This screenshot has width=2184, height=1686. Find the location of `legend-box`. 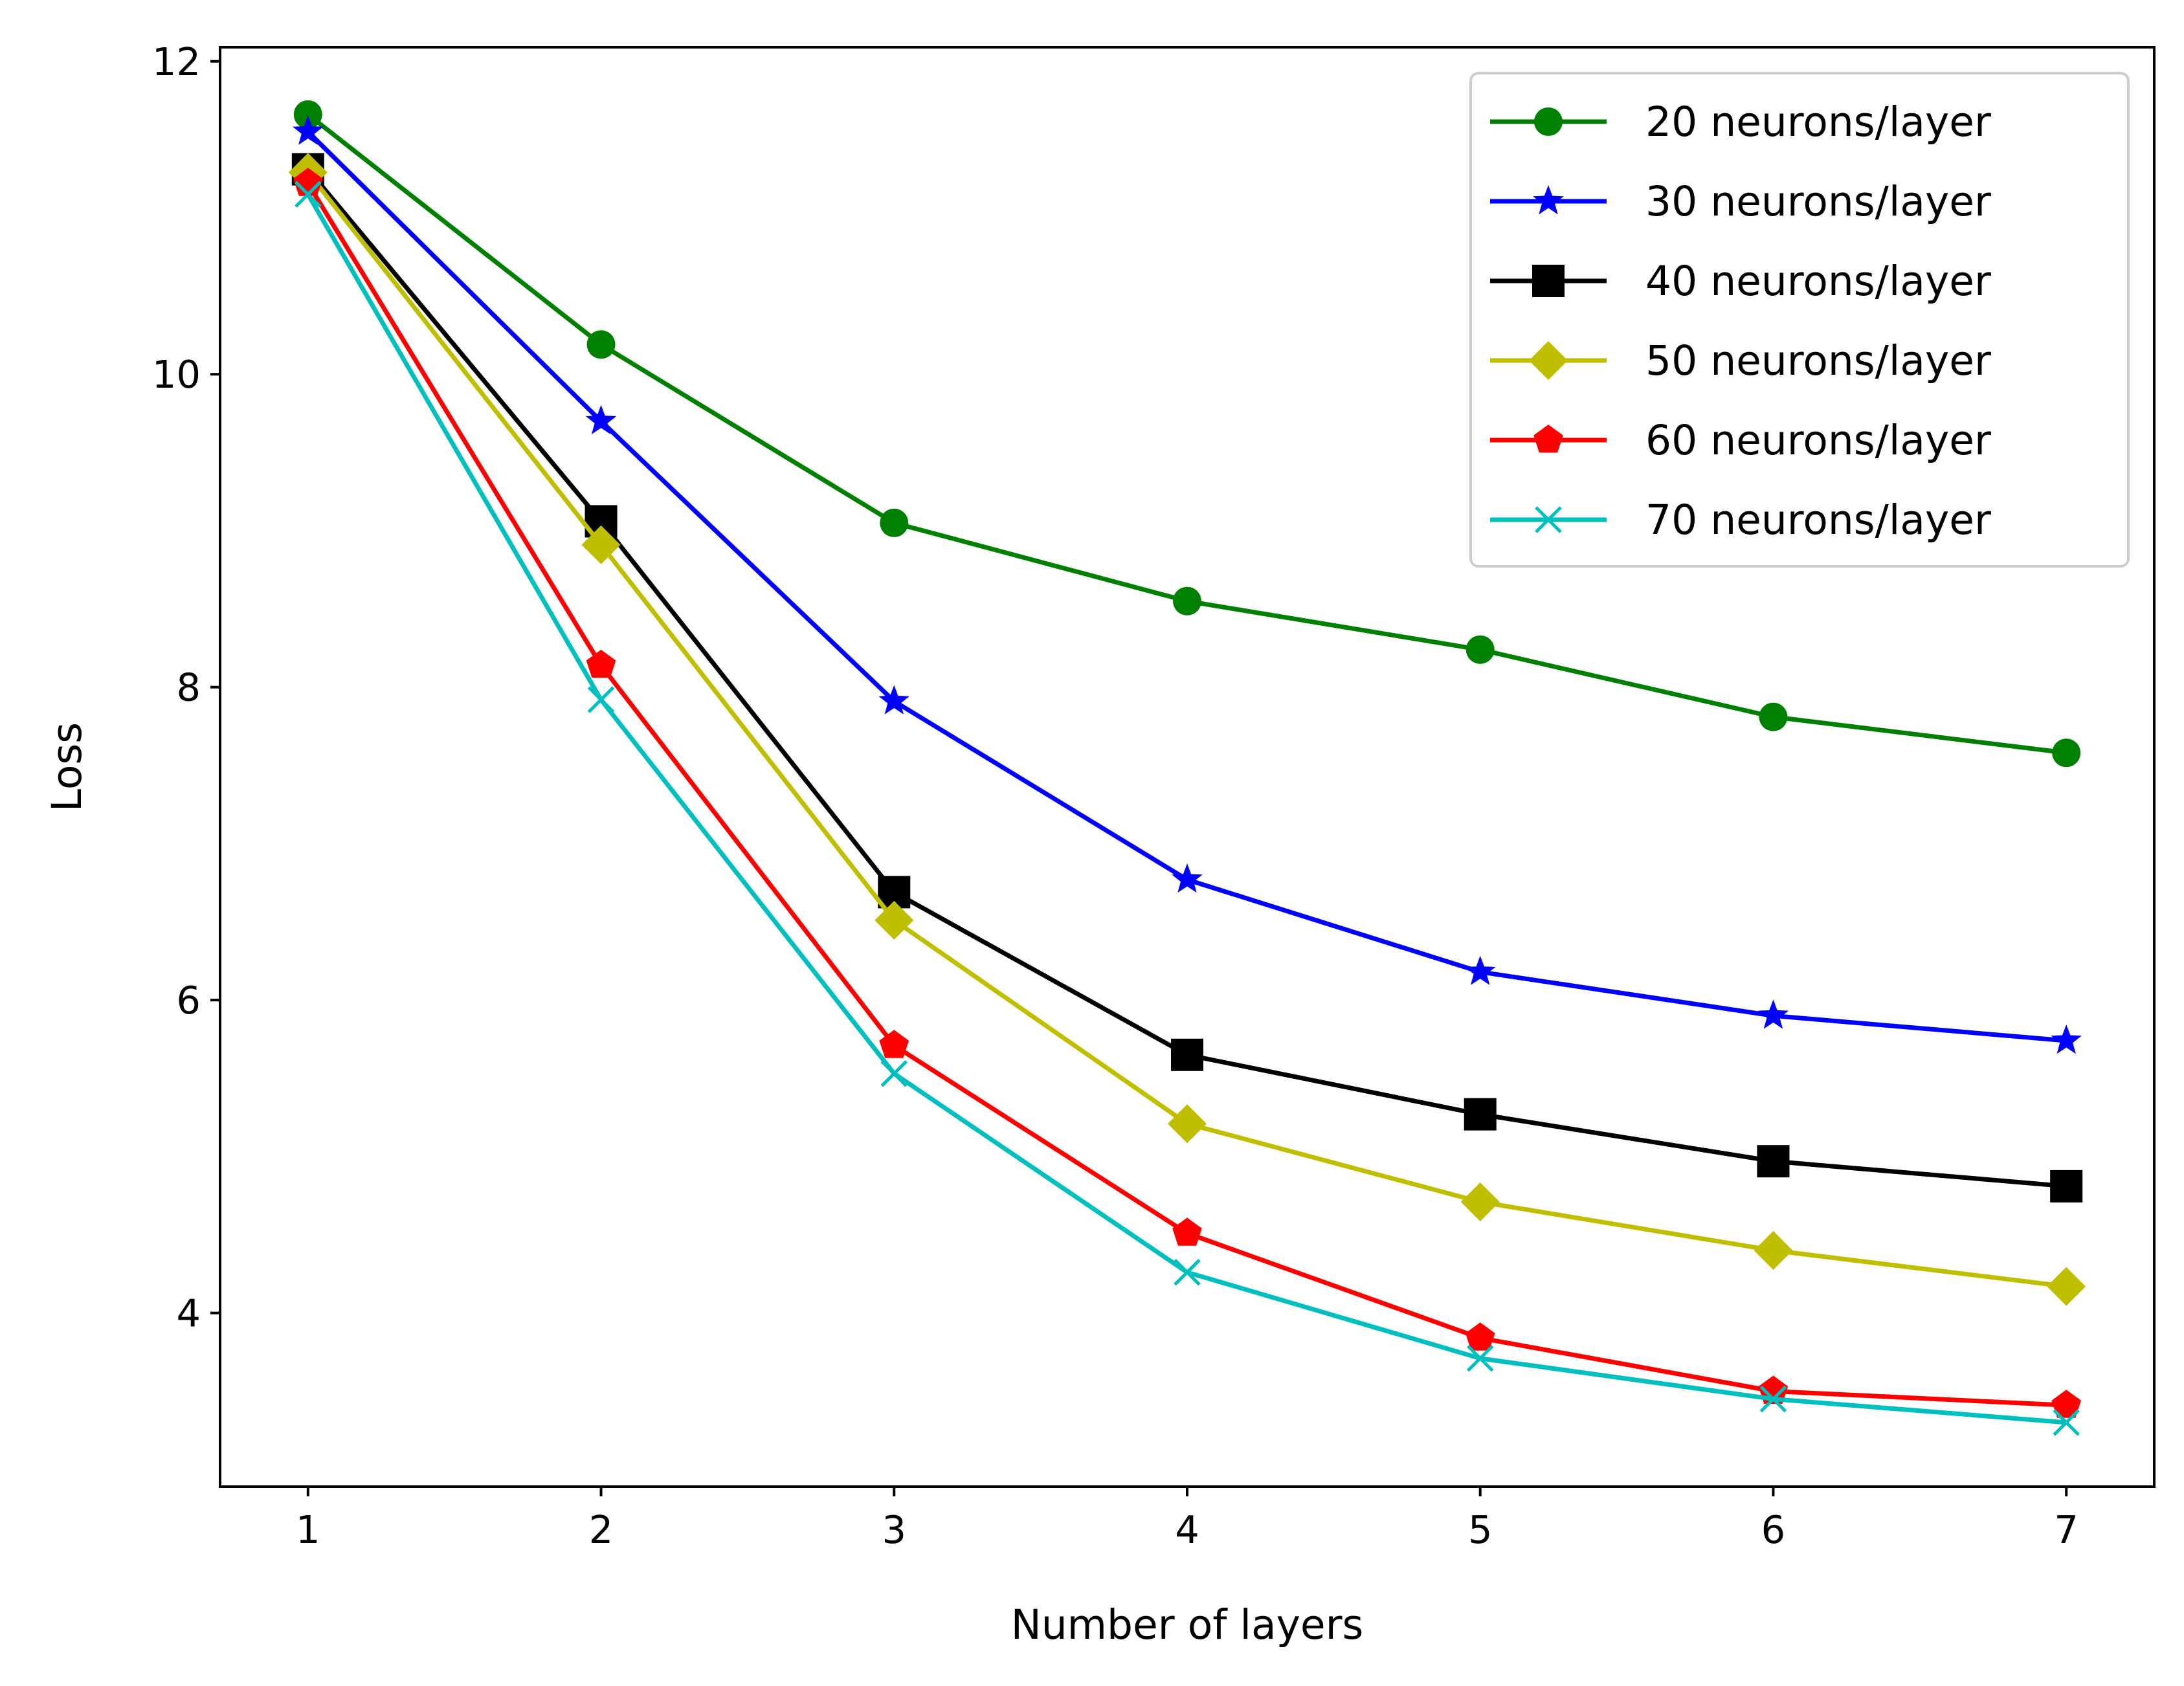

legend-box is located at coordinates (1800, 320).